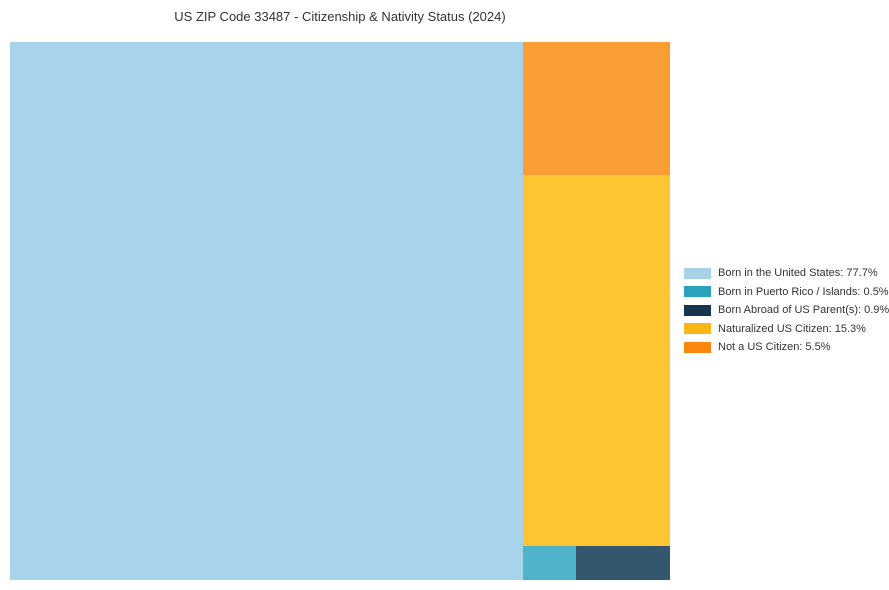  I want to click on legend-swatch-born-in-united-states, so click(697, 273).